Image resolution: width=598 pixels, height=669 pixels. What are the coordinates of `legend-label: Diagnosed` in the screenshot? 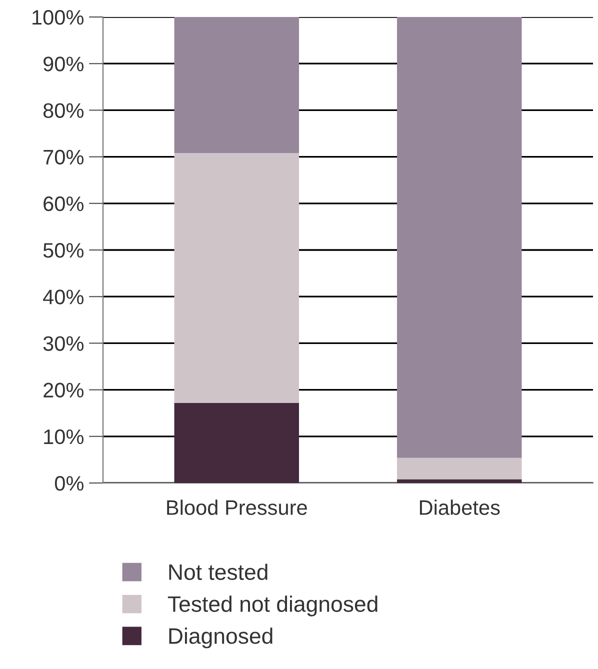 It's located at (220, 638).